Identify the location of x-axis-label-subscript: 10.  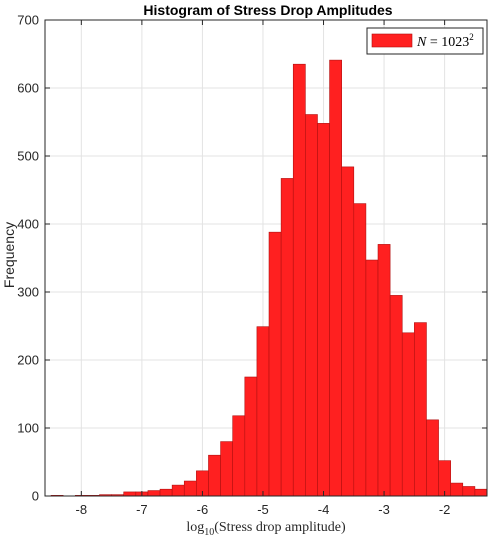
(209, 532).